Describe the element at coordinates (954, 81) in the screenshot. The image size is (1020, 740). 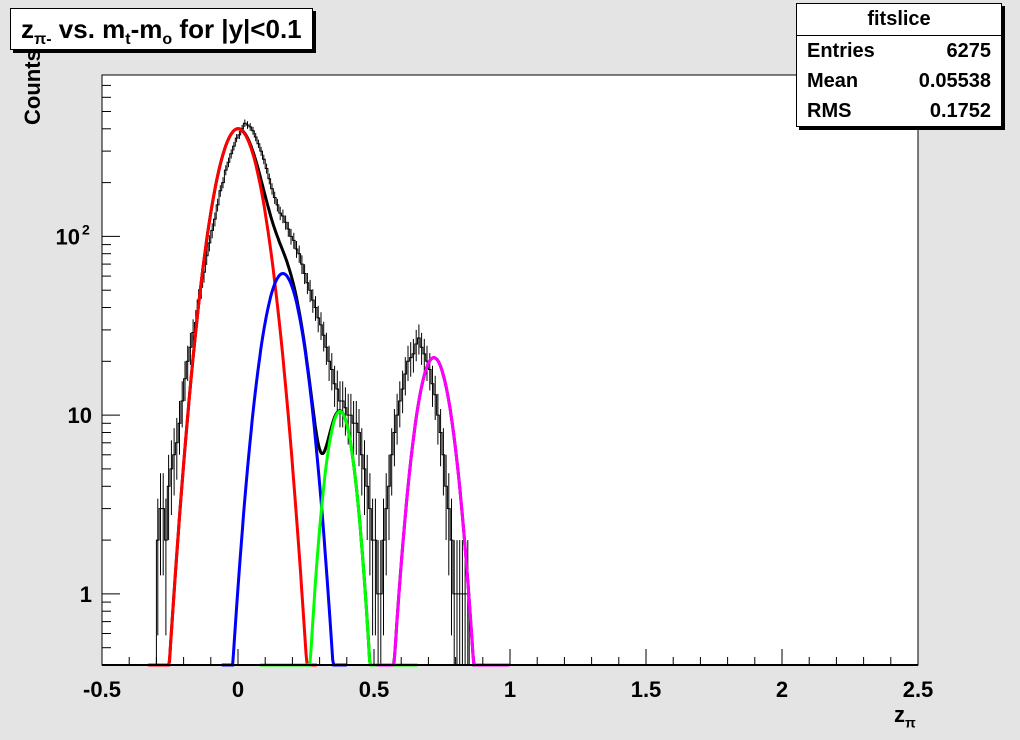
I see `stats-value: 0.05538` at that location.